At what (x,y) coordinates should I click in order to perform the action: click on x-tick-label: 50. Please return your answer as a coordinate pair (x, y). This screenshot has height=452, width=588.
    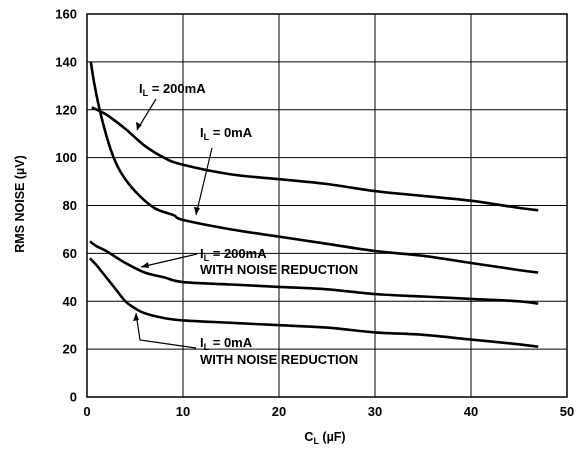
    Looking at the image, I should click on (567, 411).